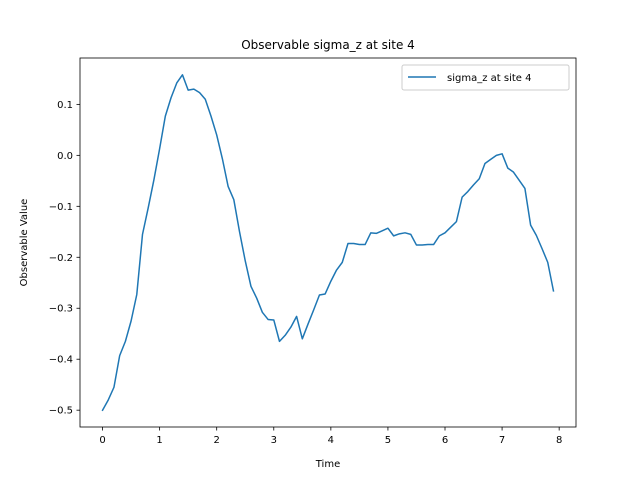 This screenshot has height=480, width=640. What do you see at coordinates (61, 360) in the screenshot?
I see `y-tick-label: −0.4` at bounding box center [61, 360].